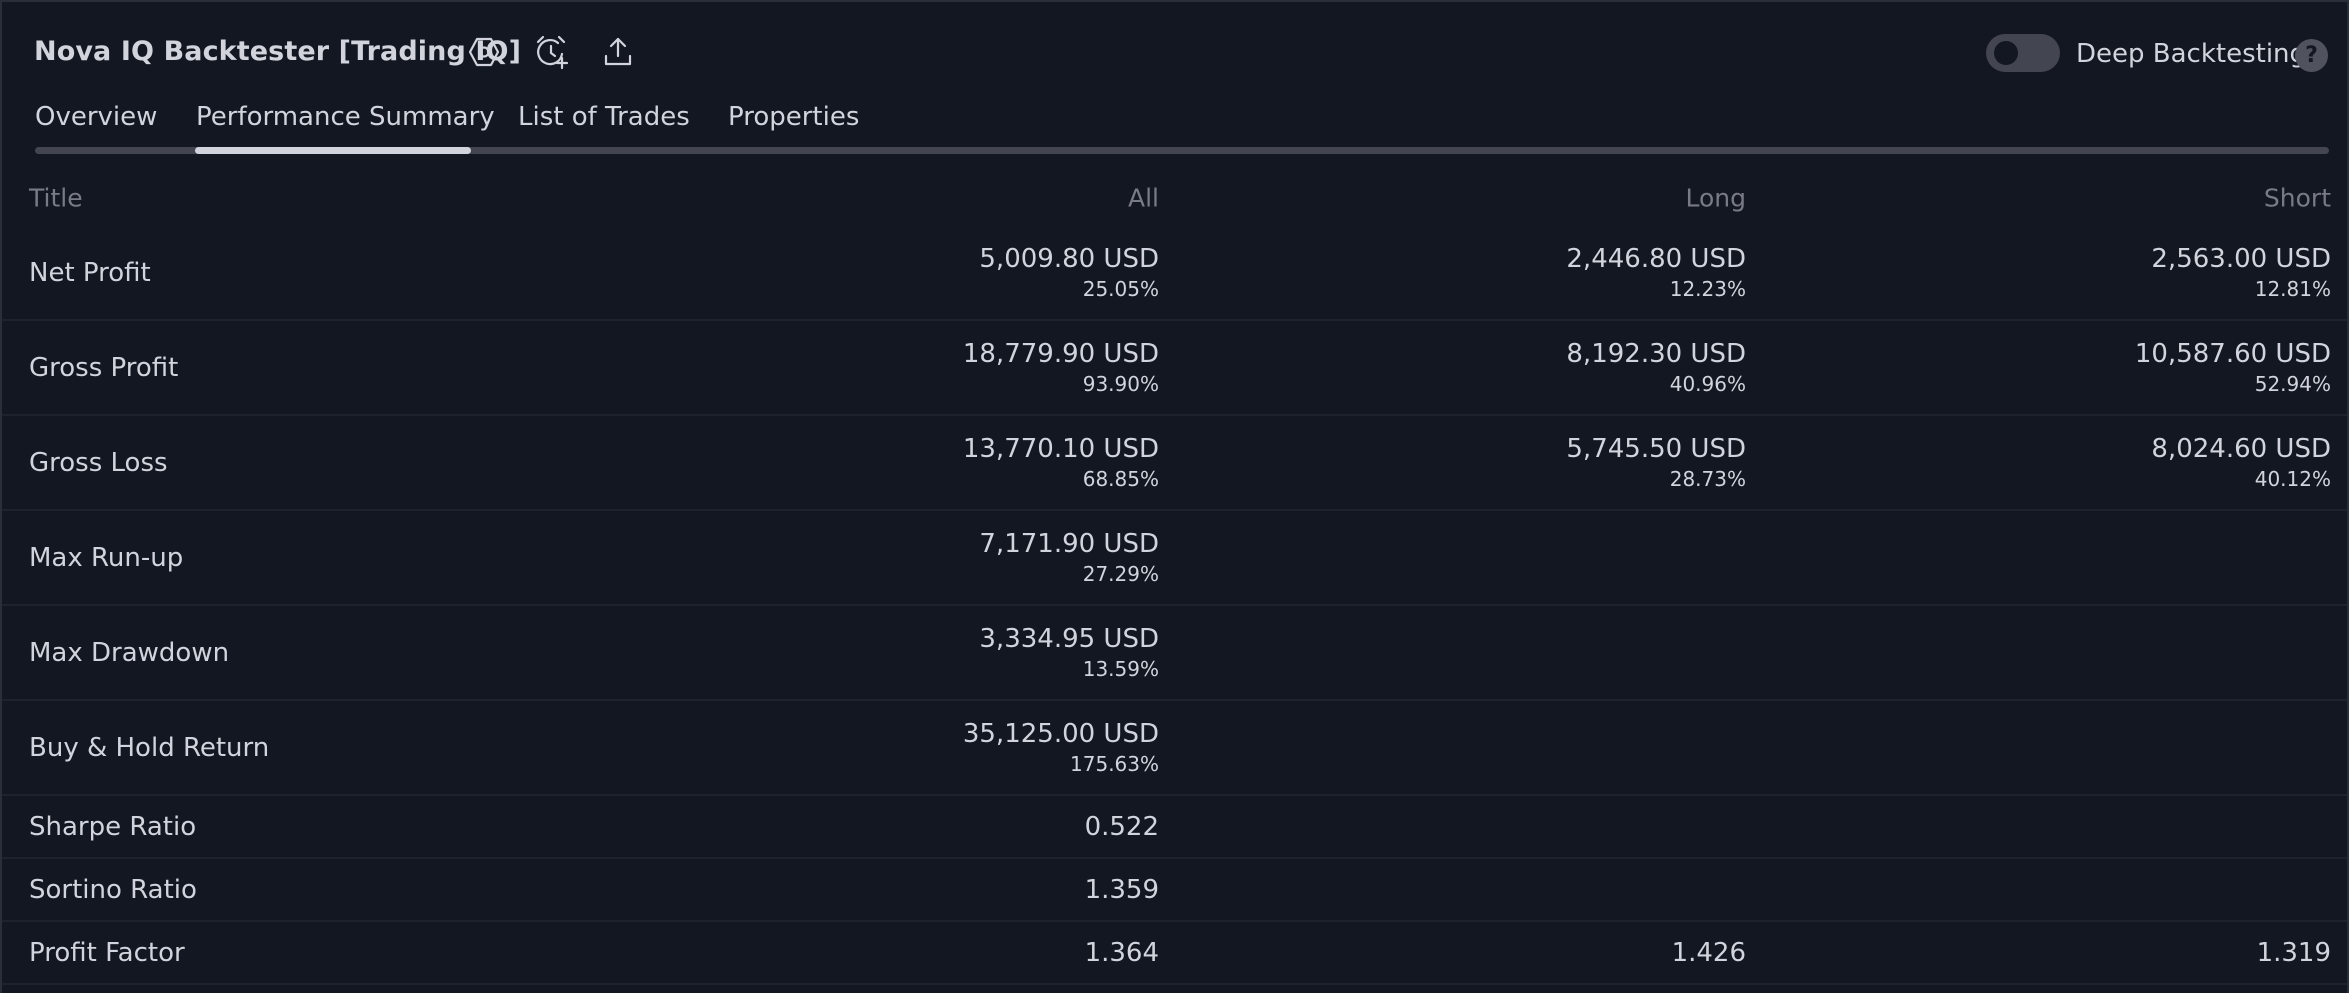 This screenshot has height=993, width=2349. Describe the element at coordinates (333, 150) in the screenshot. I see `active-tab-indicator` at that location.